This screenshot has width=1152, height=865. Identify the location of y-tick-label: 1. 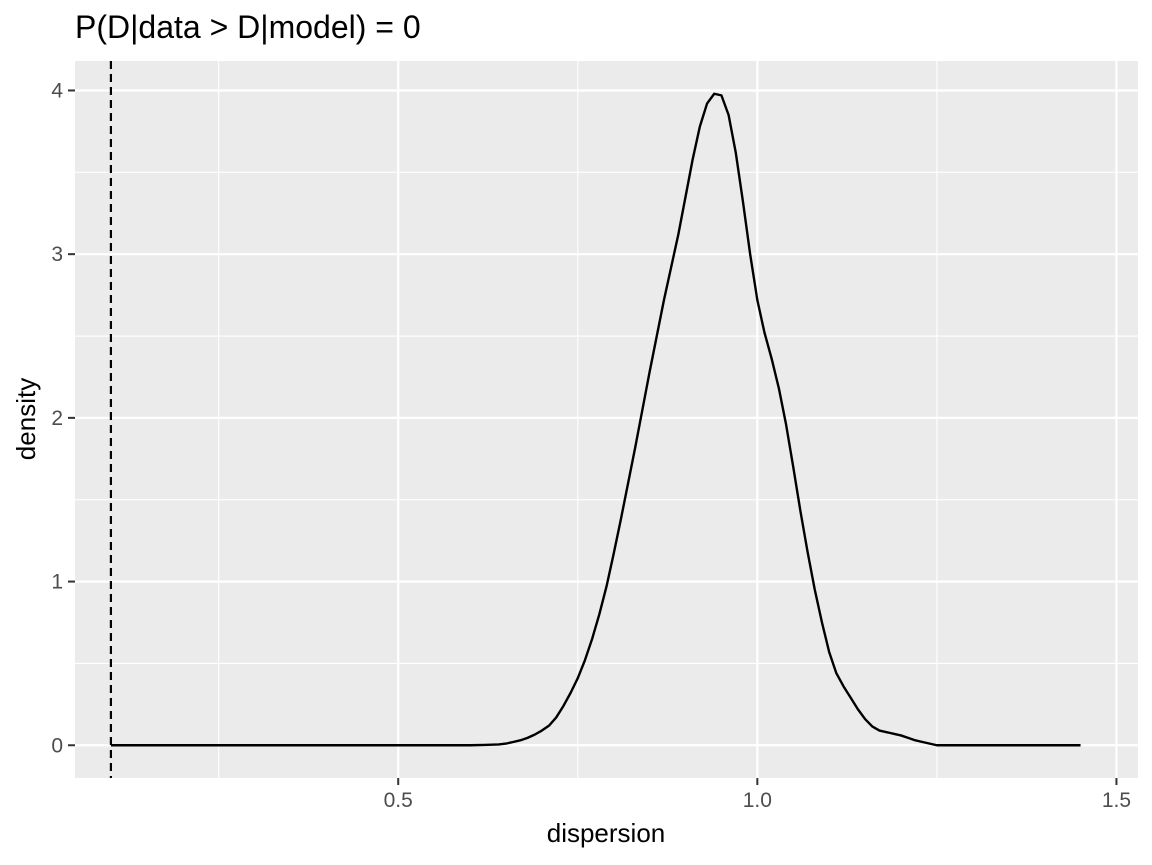
(57, 582).